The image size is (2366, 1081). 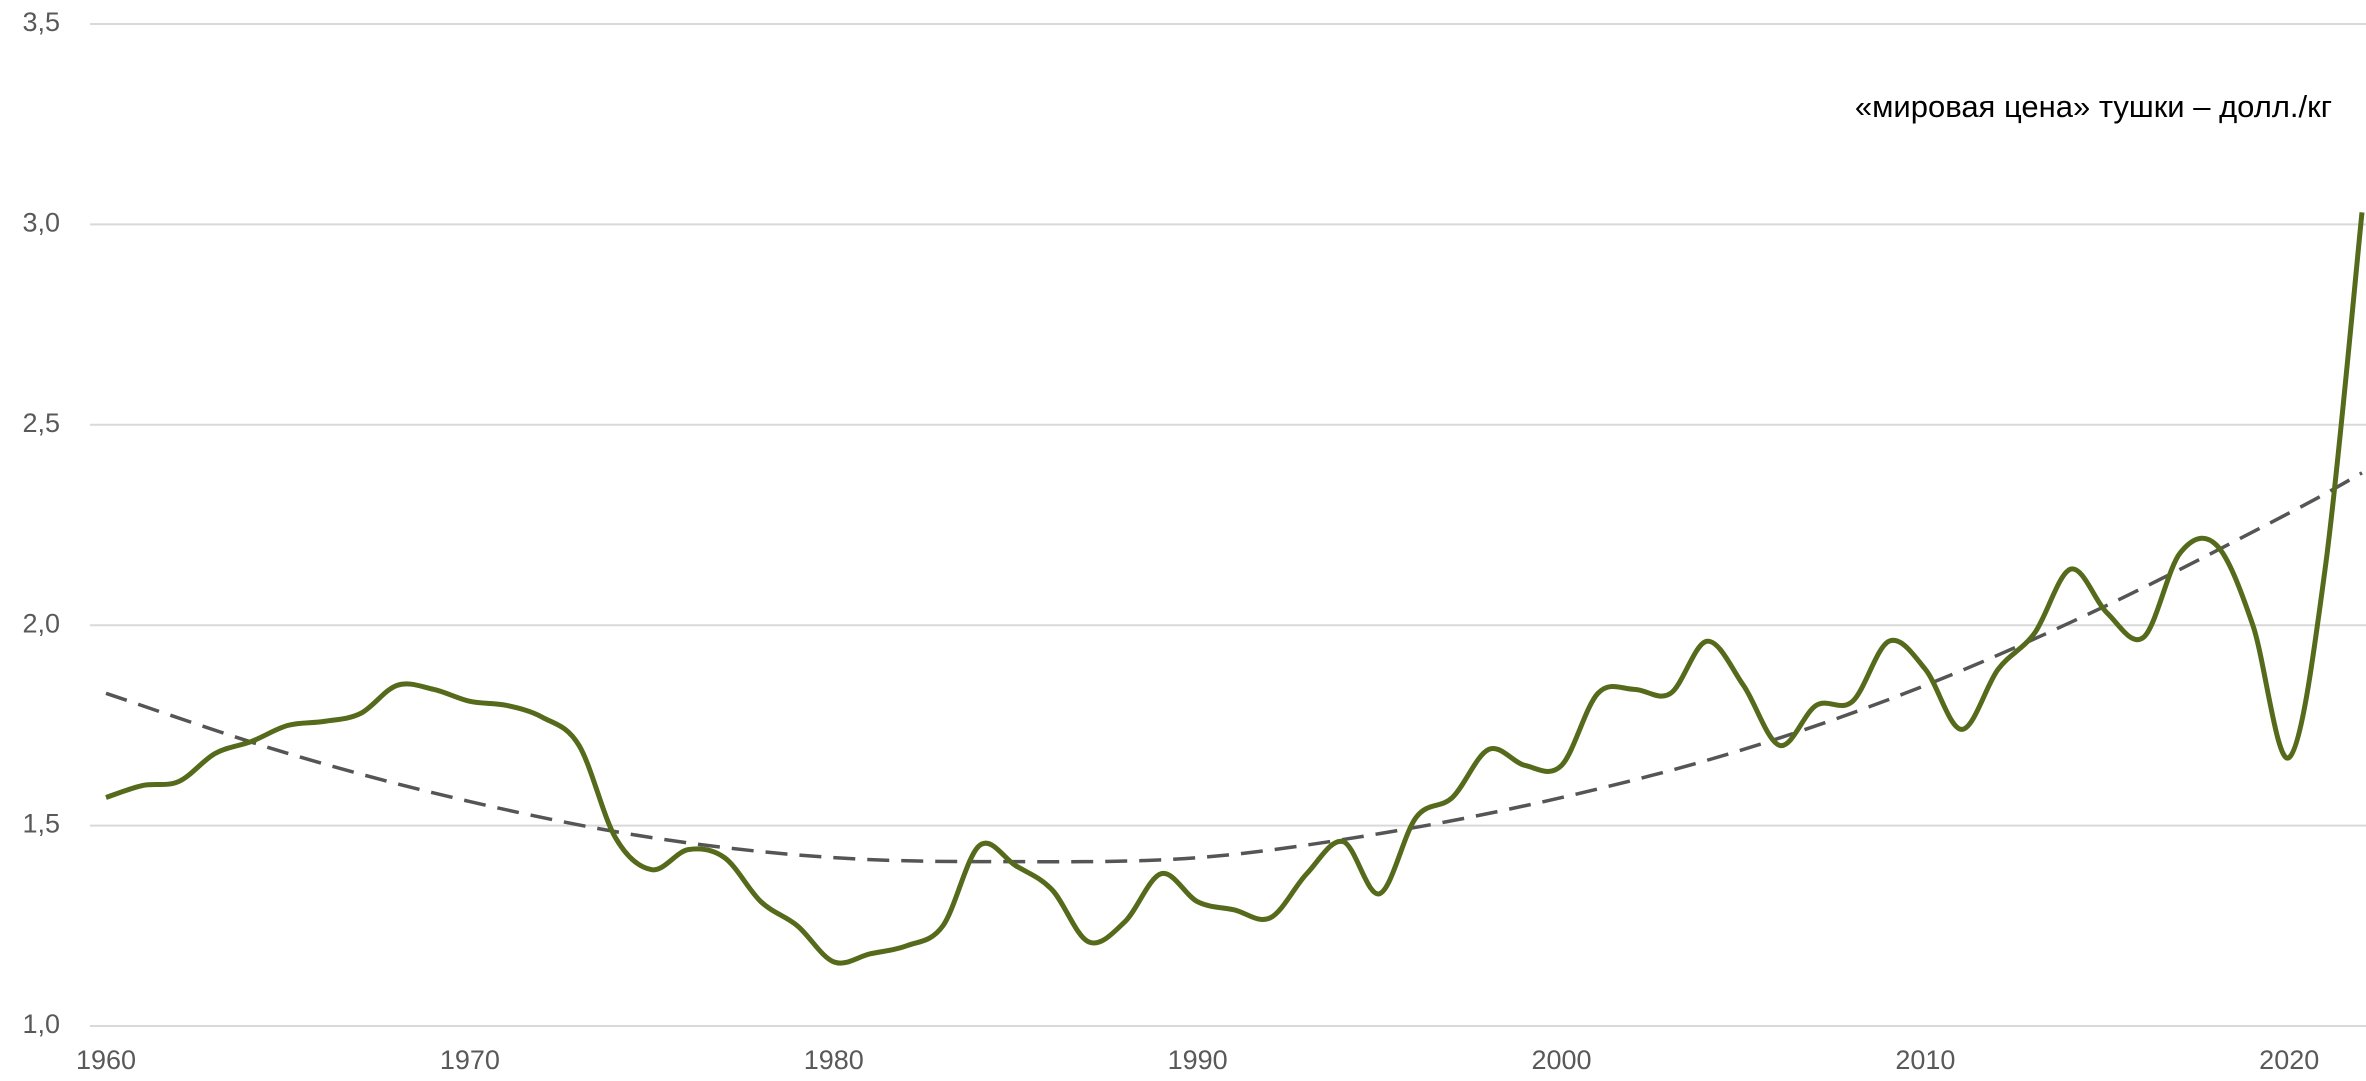 I want to click on x-tick-label: 1960, so click(x=106, y=1060).